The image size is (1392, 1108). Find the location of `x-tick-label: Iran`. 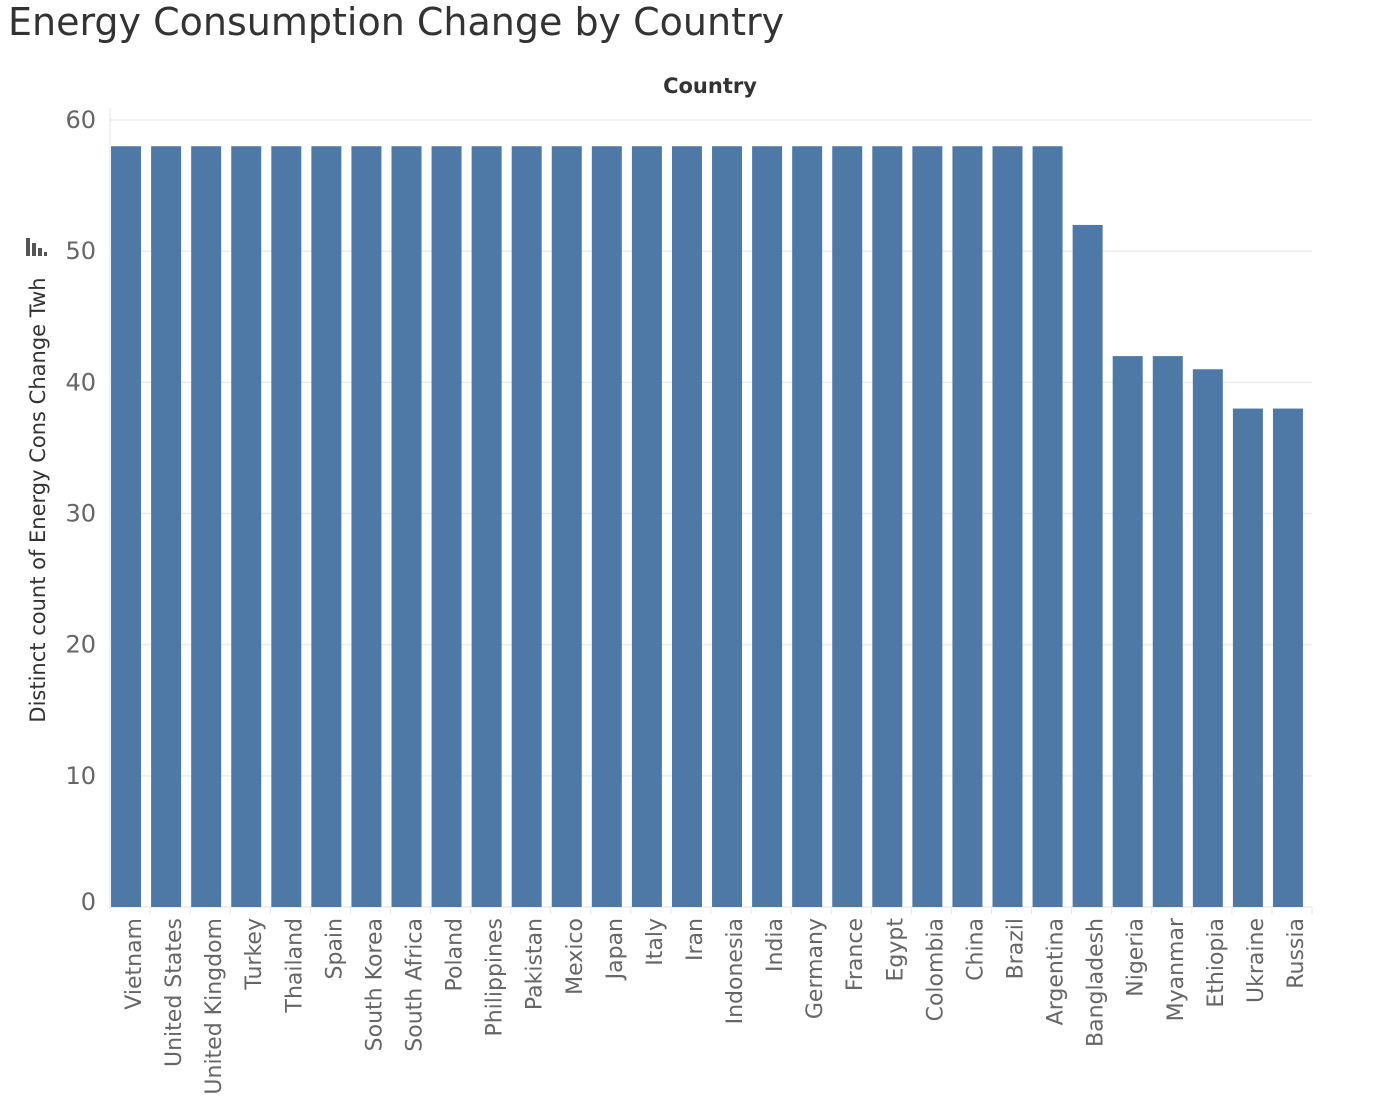

x-tick-label: Iran is located at coordinates (695, 939).